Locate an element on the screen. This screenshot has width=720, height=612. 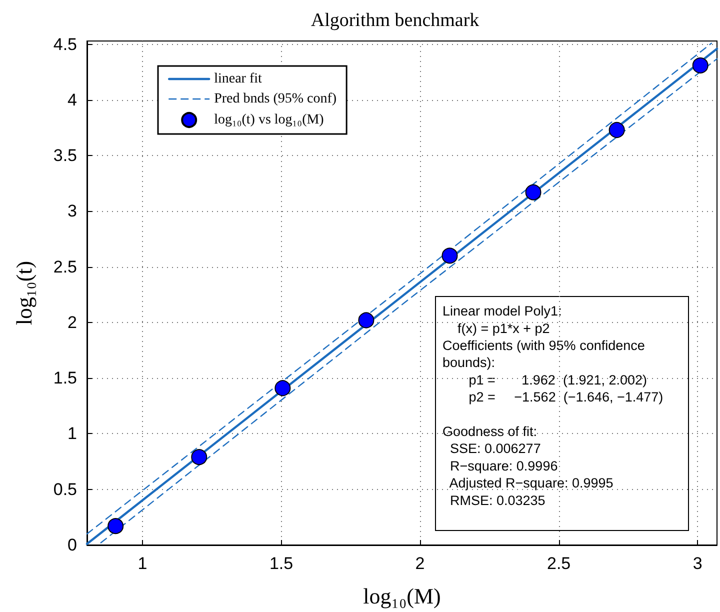
x-tick-label: 2.5 is located at coordinates (558, 563).